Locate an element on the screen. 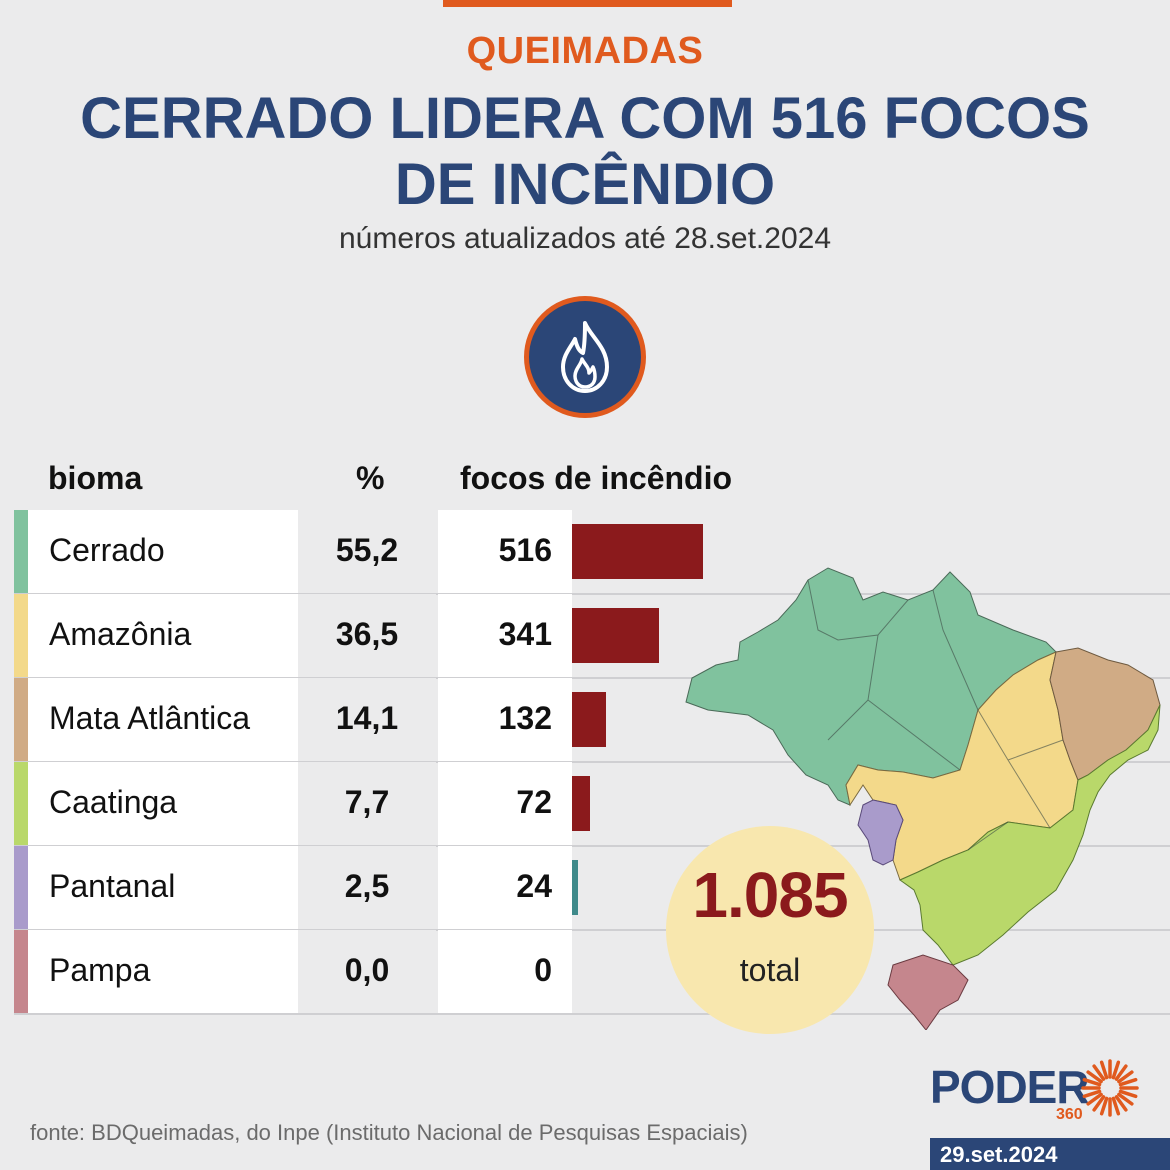 The image size is (1170, 1170). table-row: Mata Atlântica 14,1 132 is located at coordinates (592, 719).